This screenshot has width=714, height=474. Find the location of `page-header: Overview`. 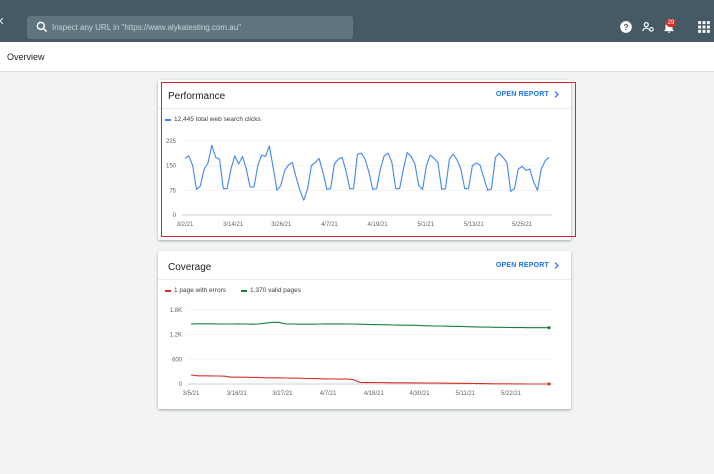

page-header: Overview is located at coordinates (357, 57).